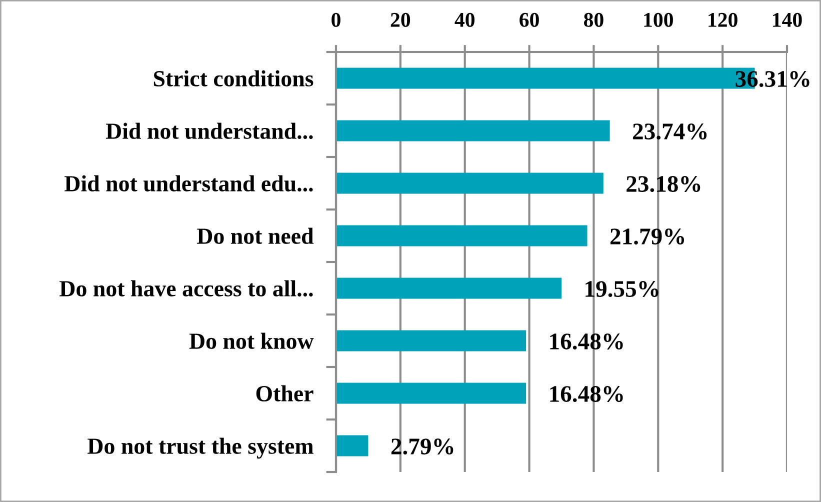 The height and width of the screenshot is (502, 821). What do you see at coordinates (529, 19) in the screenshot?
I see `x-tick-label: 60` at bounding box center [529, 19].